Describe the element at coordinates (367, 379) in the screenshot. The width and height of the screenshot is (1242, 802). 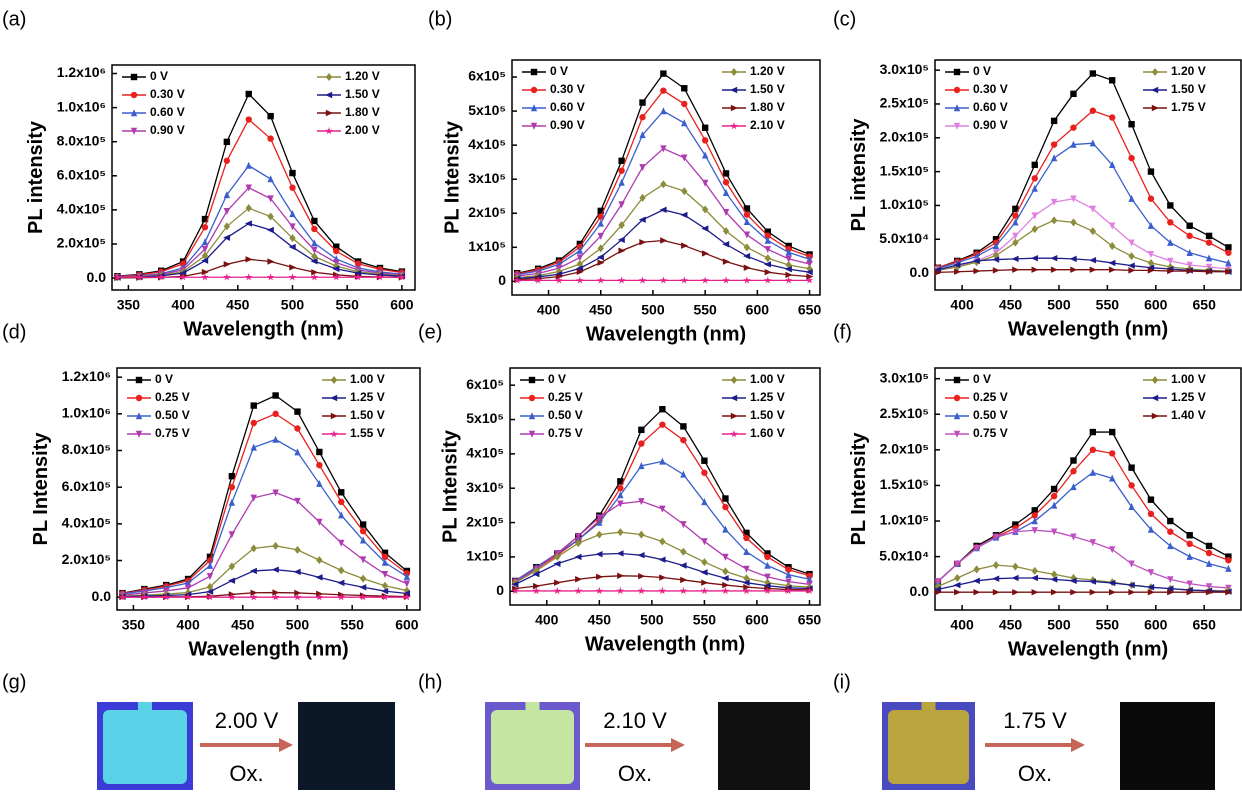
I see `legend-label: 1.00 V` at that location.